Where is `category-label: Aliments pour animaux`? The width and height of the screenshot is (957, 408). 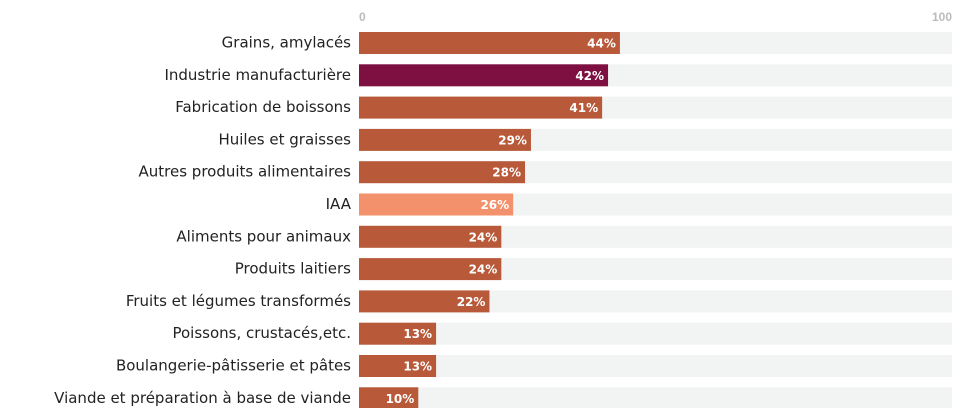 category-label: Aliments pour animaux is located at coordinates (263, 236).